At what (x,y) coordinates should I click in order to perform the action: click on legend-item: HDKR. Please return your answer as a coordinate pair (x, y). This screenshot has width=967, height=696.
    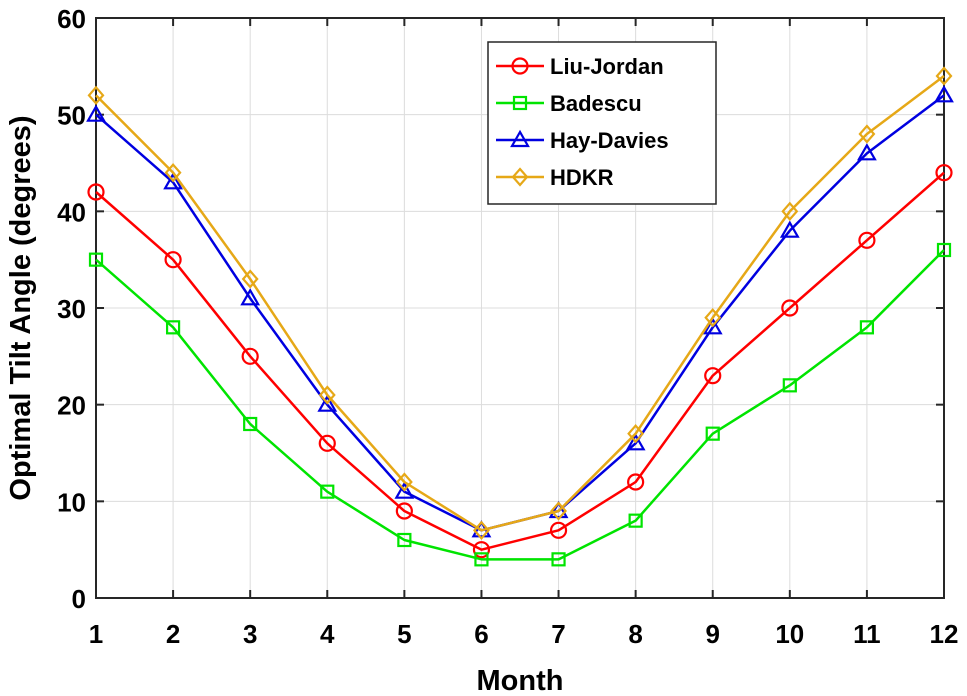
    Looking at the image, I should click on (555, 177).